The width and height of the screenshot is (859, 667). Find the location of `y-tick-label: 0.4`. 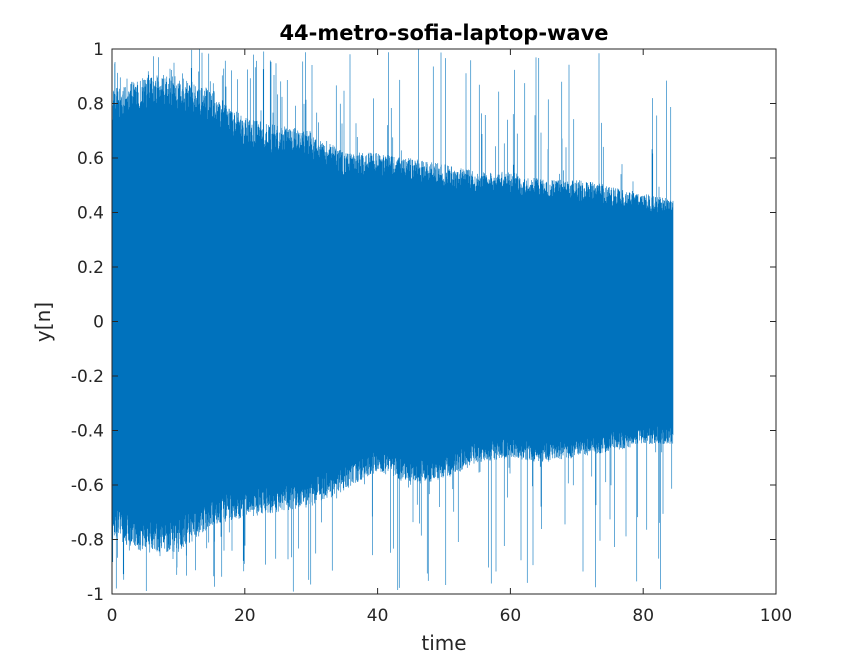

y-tick-label: 0.4 is located at coordinates (90, 214).